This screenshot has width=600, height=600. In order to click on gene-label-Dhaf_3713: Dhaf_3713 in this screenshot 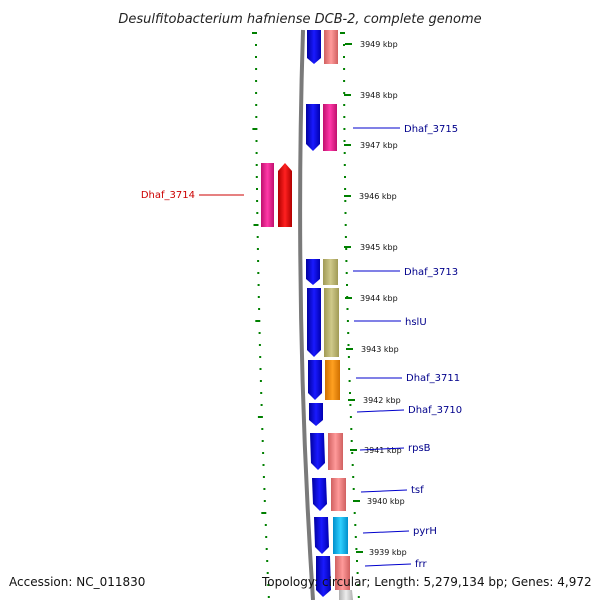, I will do `click(431, 272)`.